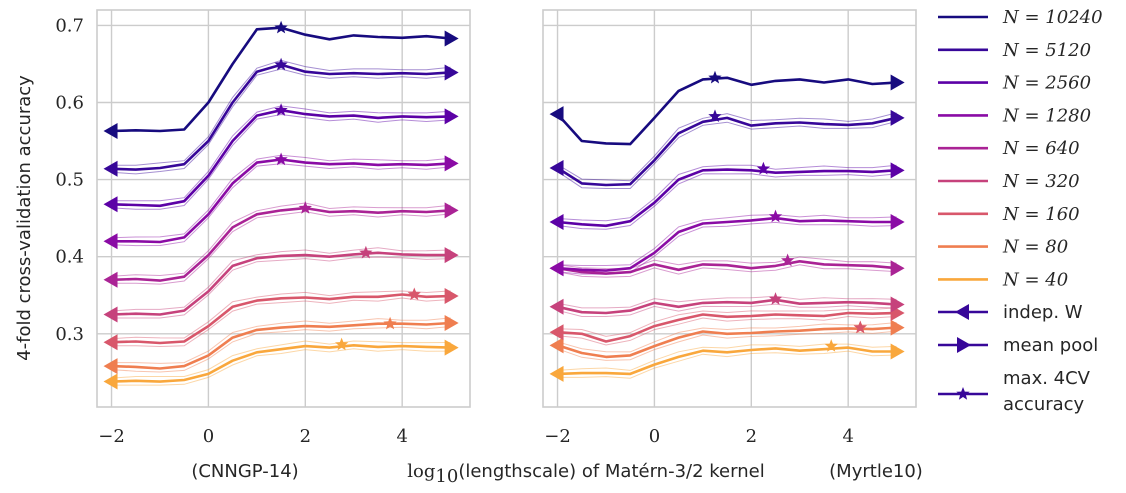  Describe the element at coordinates (208, 436) in the screenshot. I see `x-tick-label-0-1: 0` at that location.